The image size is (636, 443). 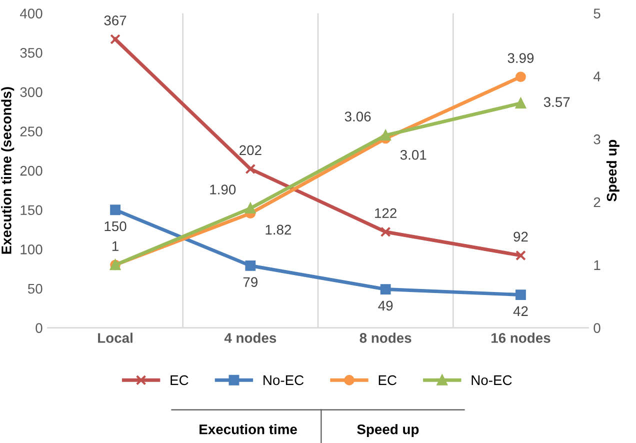 I want to click on data-label: 1.90, so click(x=223, y=189).